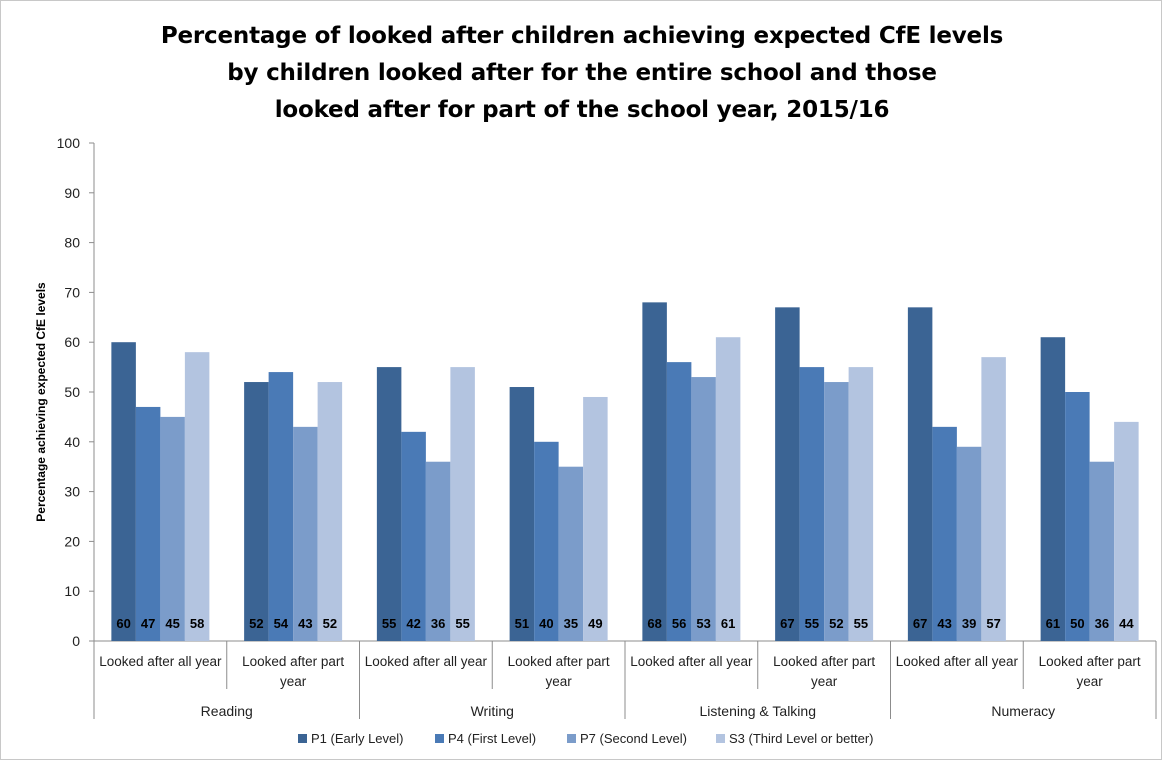  I want to click on data-label: 57, so click(993, 623).